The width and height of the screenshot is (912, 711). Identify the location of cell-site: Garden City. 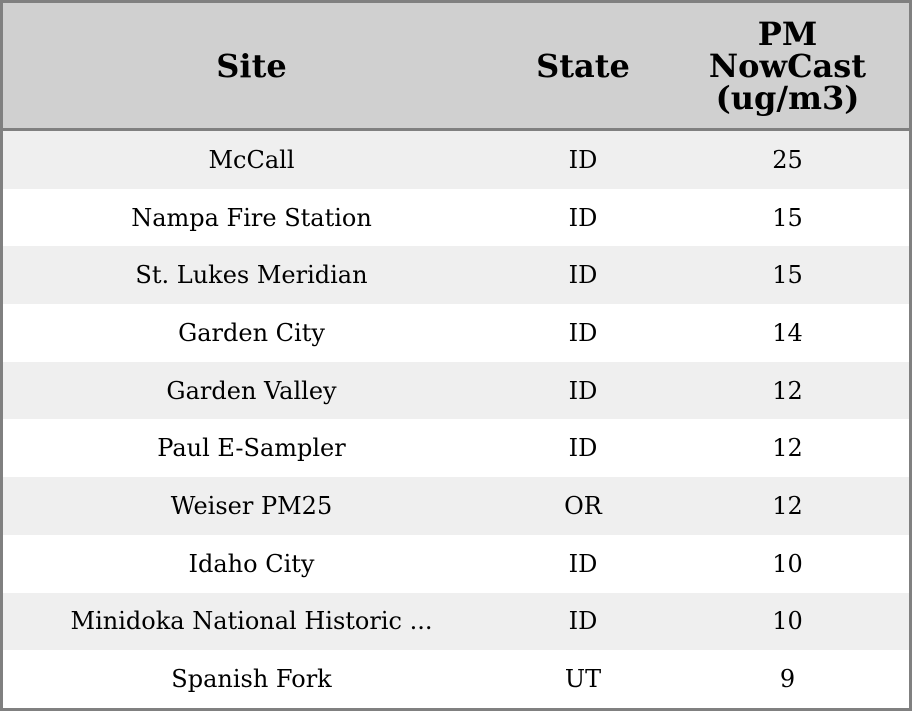
(251, 332).